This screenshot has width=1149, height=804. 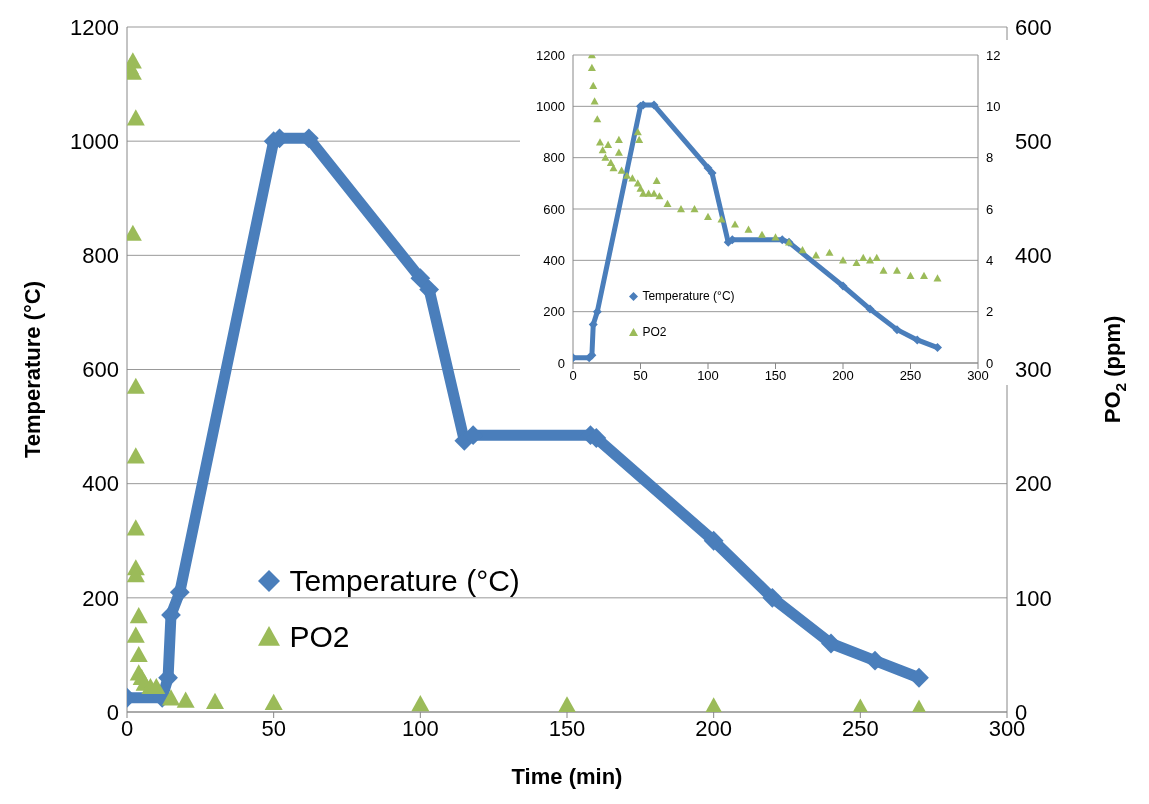 What do you see at coordinates (990, 209) in the screenshot?
I see `y2-tick-label: 6` at bounding box center [990, 209].